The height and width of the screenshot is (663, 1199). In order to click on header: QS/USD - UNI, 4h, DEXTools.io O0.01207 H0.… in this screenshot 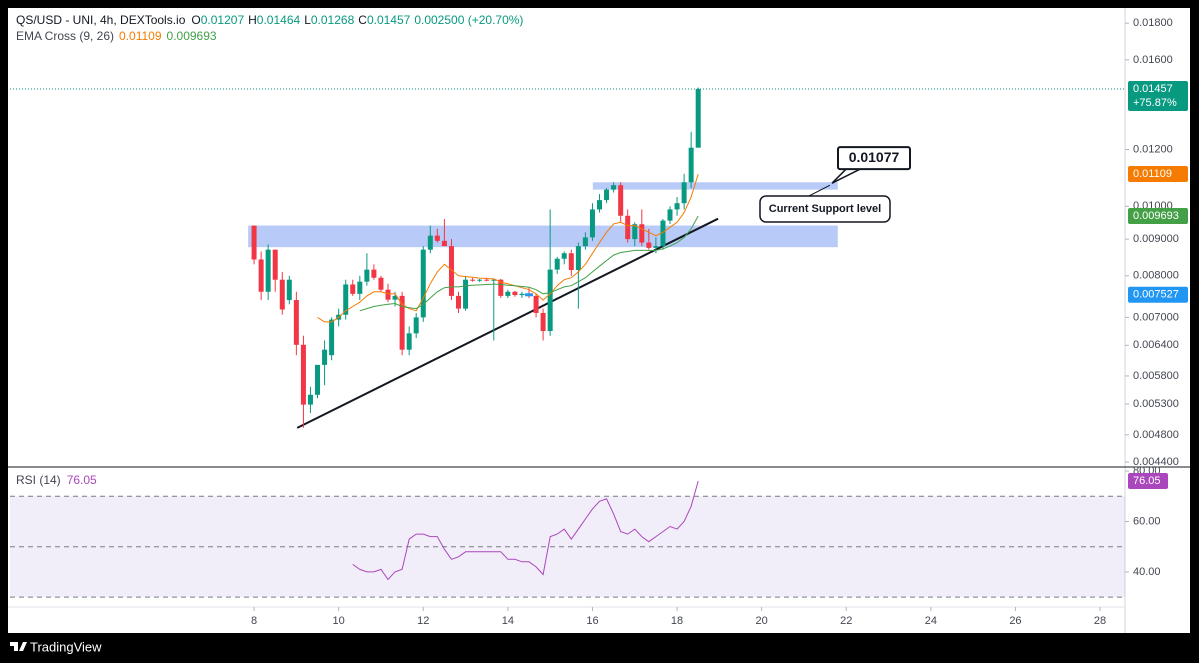, I will do `click(269, 20)`.